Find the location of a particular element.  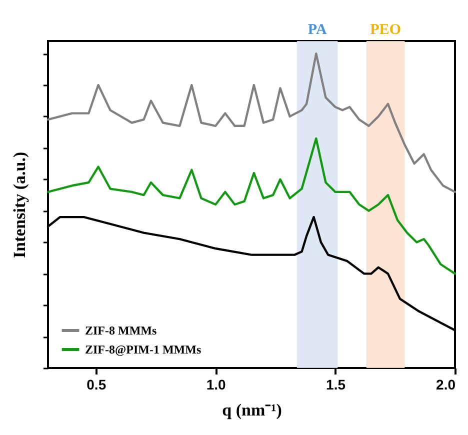

x-tick-label: 0.5 is located at coordinates (96, 384).